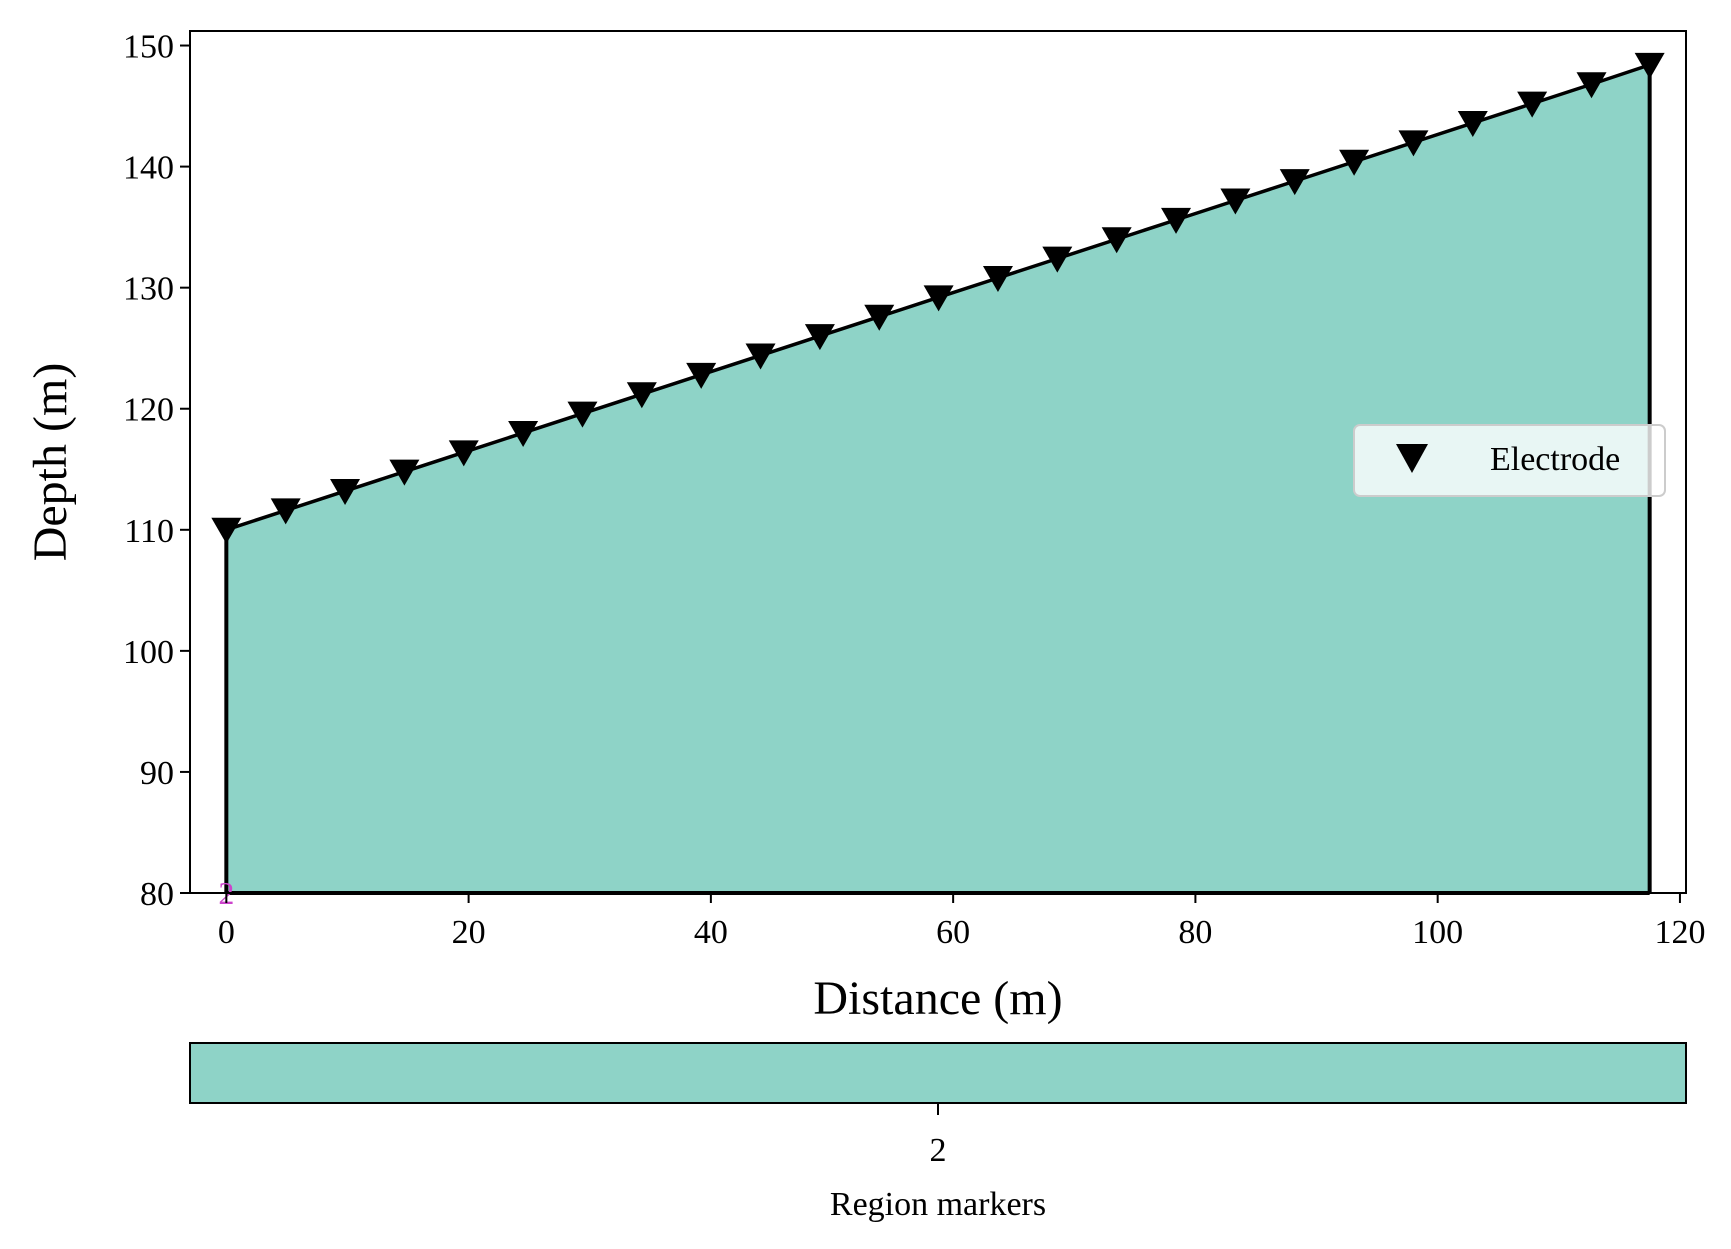 This screenshot has width=1731, height=1249. What do you see at coordinates (469, 932) in the screenshot?
I see `x-tick-label: 20` at bounding box center [469, 932].